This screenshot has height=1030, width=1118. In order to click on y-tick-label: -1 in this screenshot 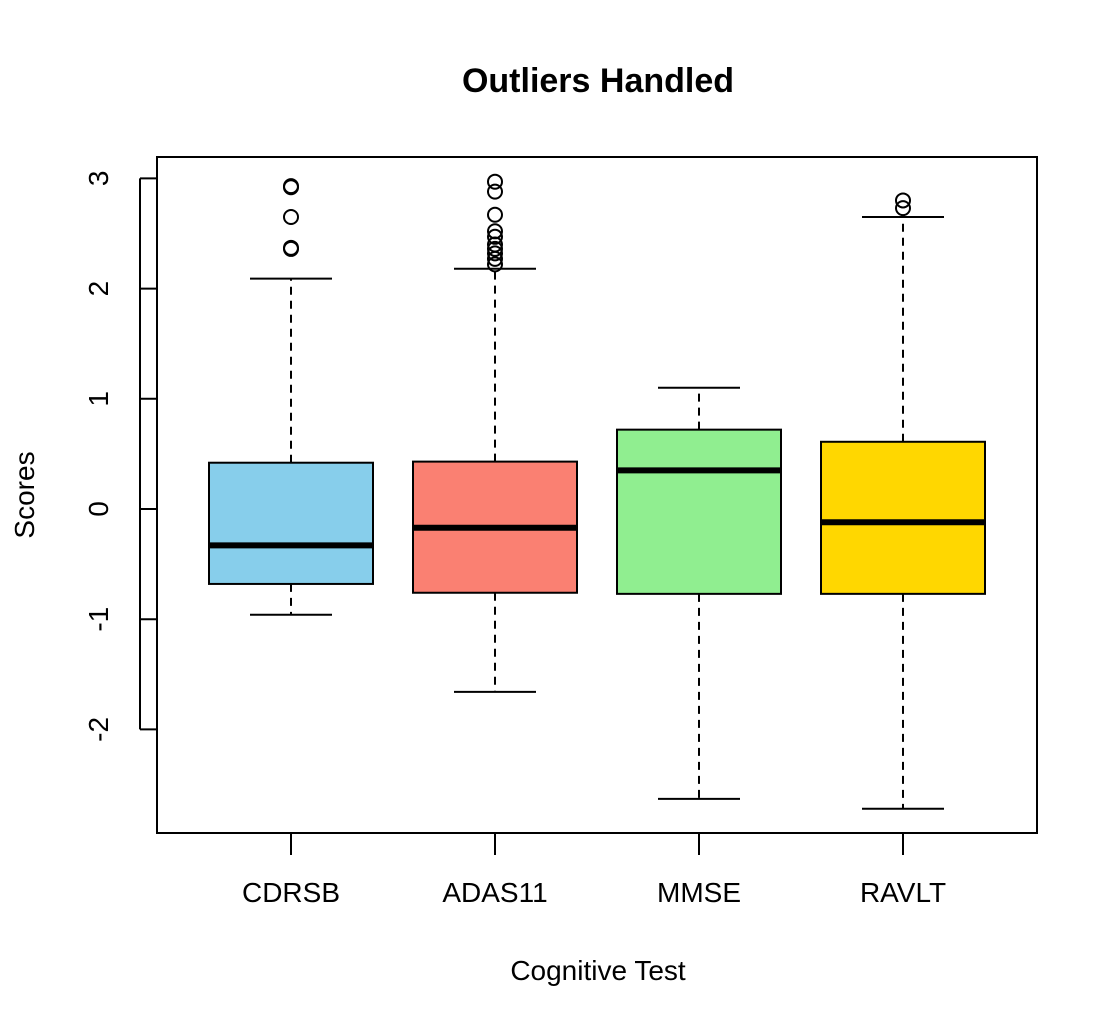, I will do `click(98, 619)`.